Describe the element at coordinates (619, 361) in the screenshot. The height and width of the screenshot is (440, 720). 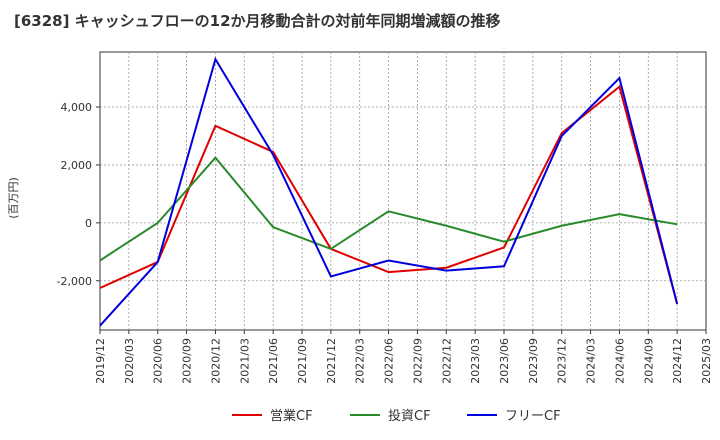
I see `x-tick-label: 2024/06` at that location.